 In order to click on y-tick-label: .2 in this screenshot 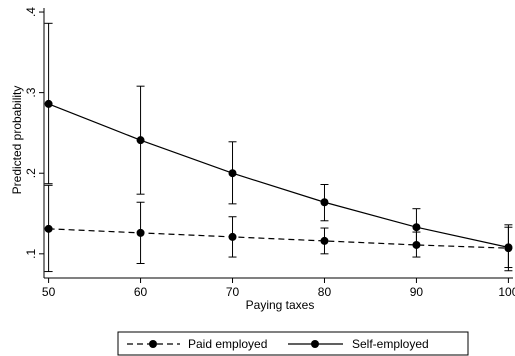, I will do `click(31, 173)`.